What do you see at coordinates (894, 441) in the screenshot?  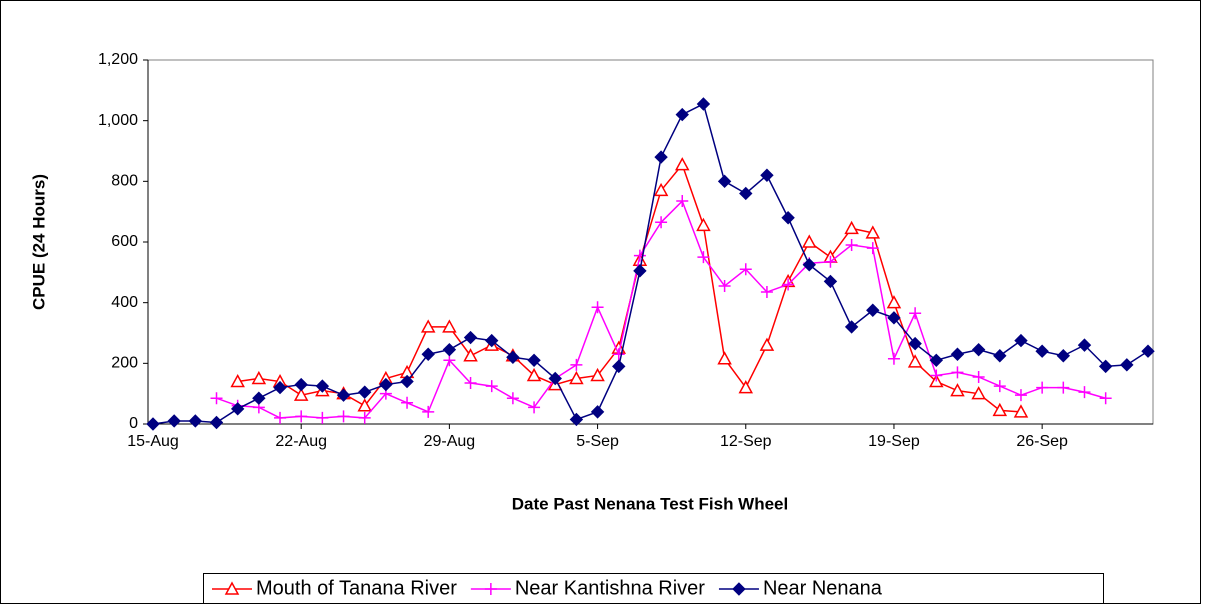 I see `x-tick-label: 19-Sep` at bounding box center [894, 441].